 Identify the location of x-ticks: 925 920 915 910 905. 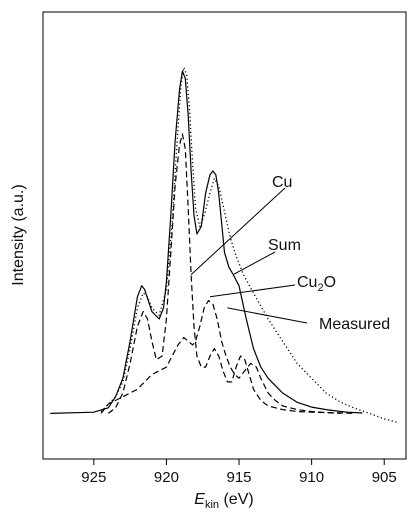
(239, 472).